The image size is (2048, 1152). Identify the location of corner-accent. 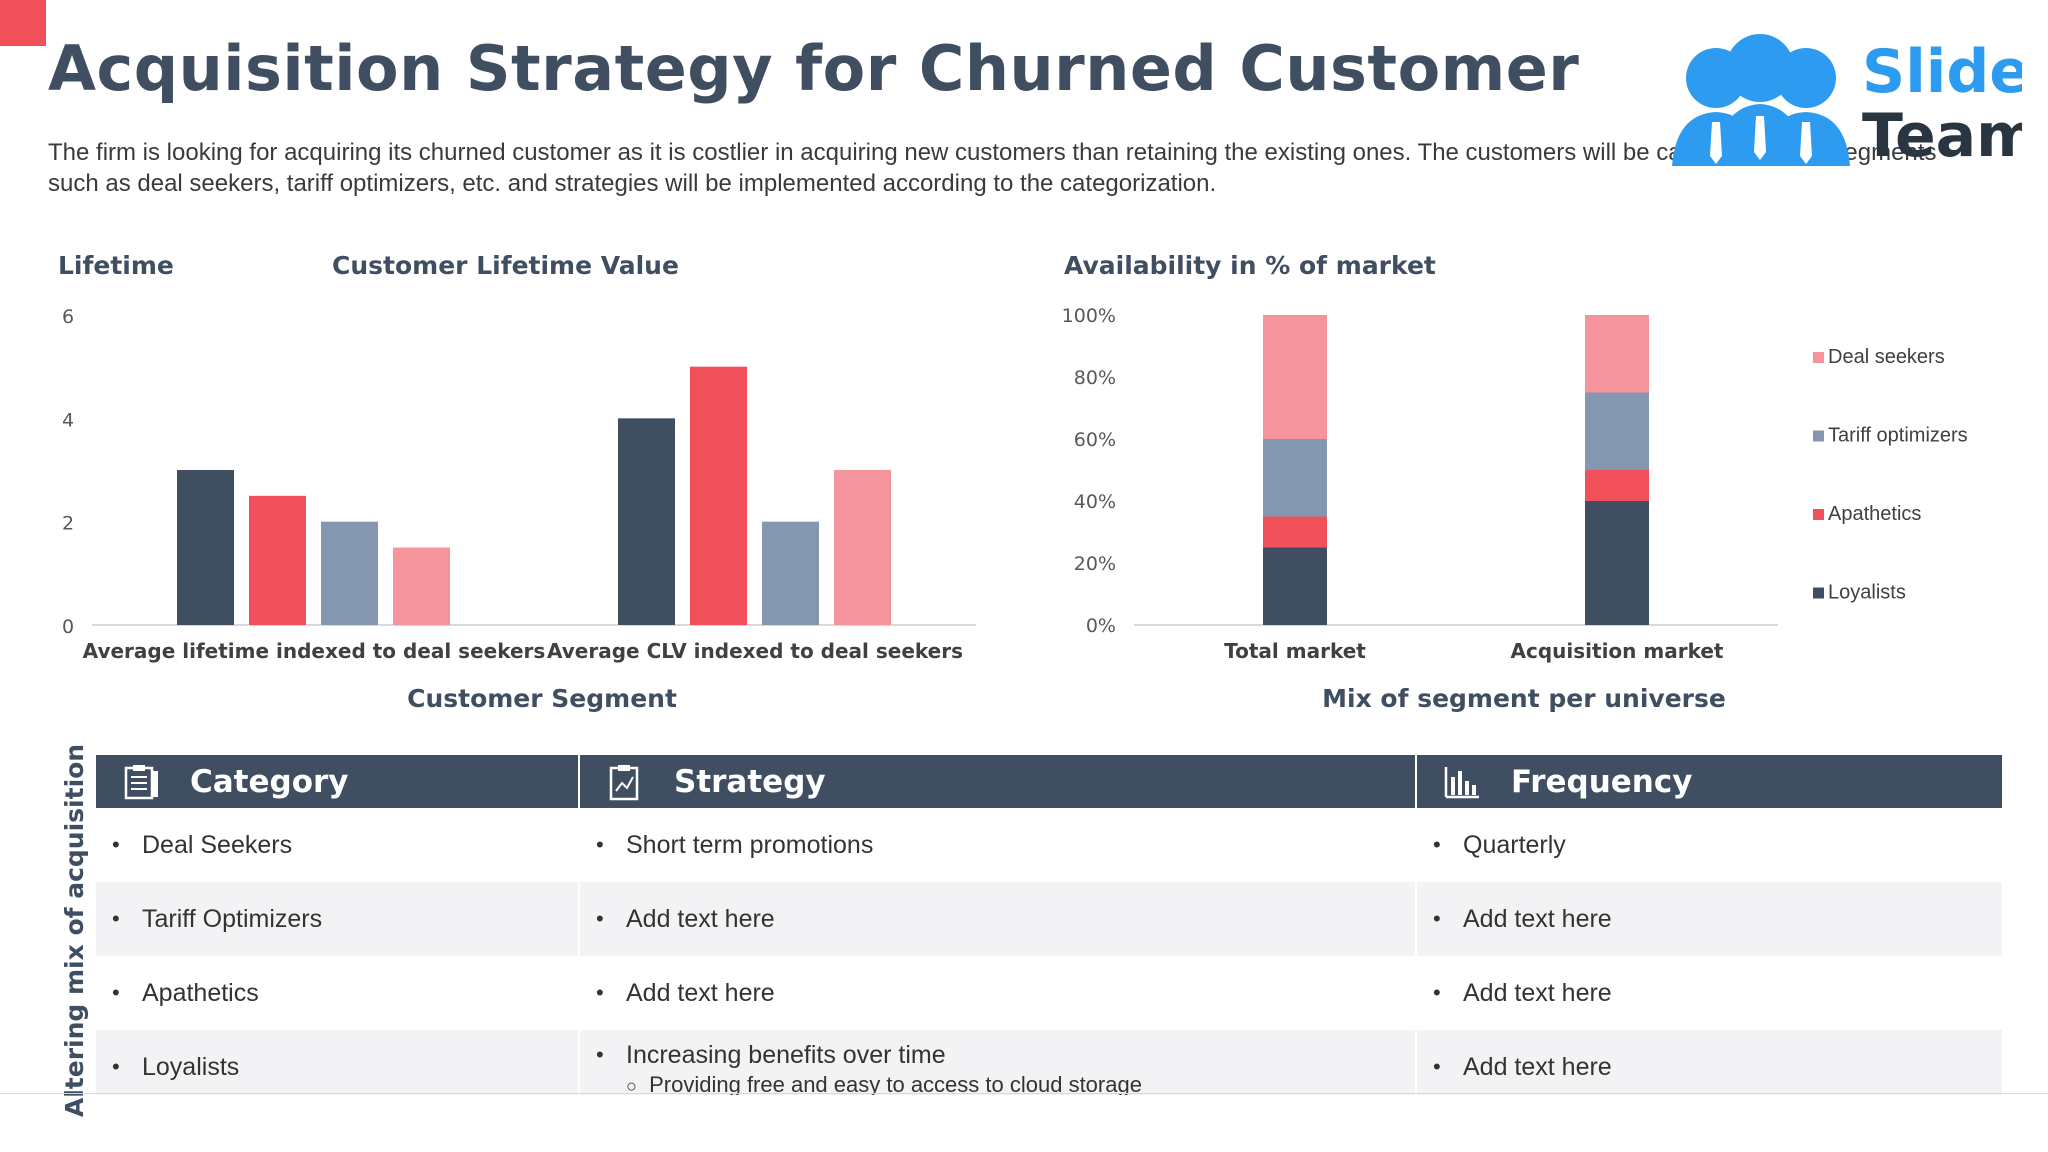
(23, 23).